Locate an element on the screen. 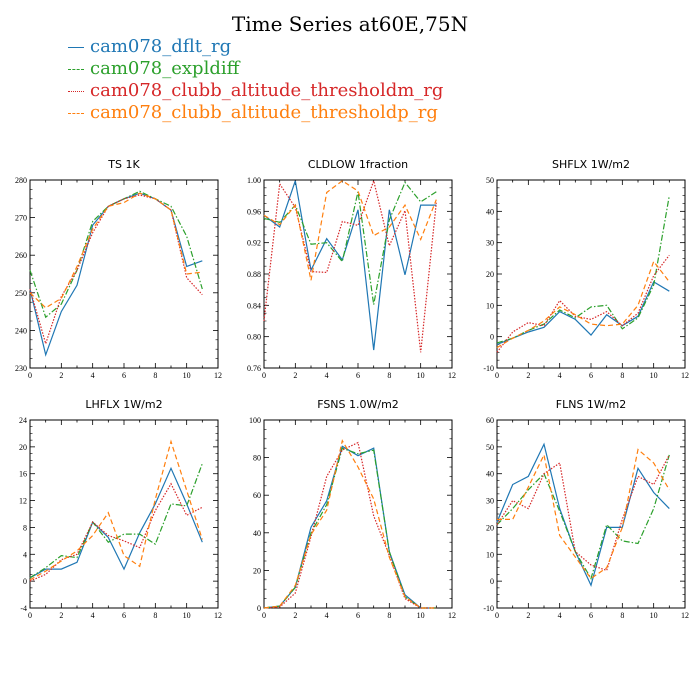 Image resolution: width=700 pixels, height=700 pixels. chart-main-title: Time Series at60E,75N is located at coordinates (350, 24).